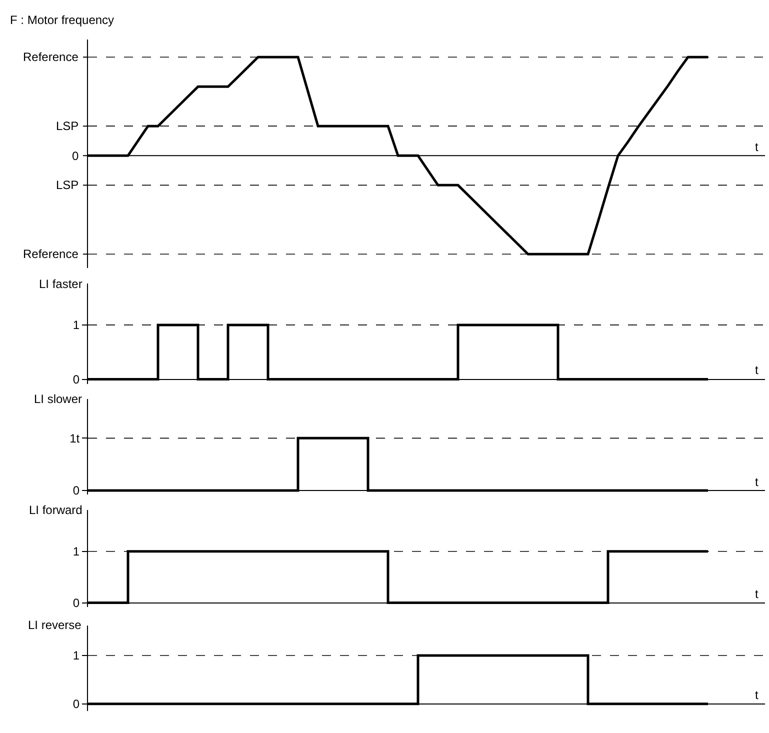  I want to click on chart-title: LI slower, so click(58, 399).